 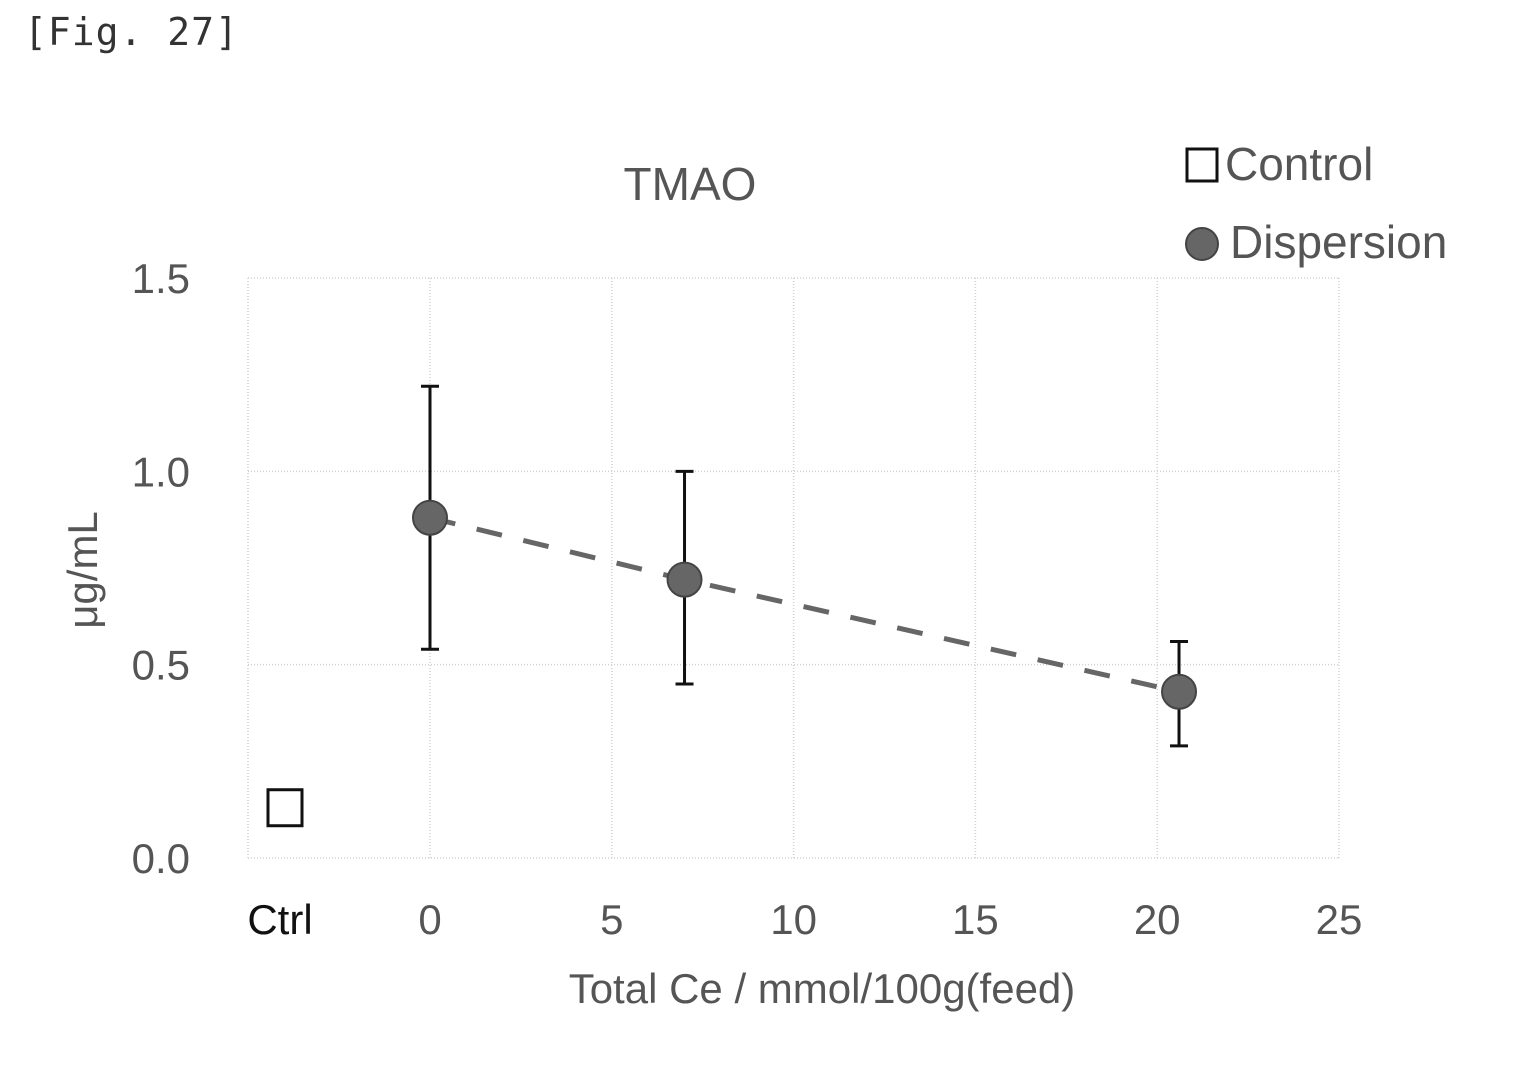 I want to click on legend-control-label: Control, so click(x=1299, y=164).